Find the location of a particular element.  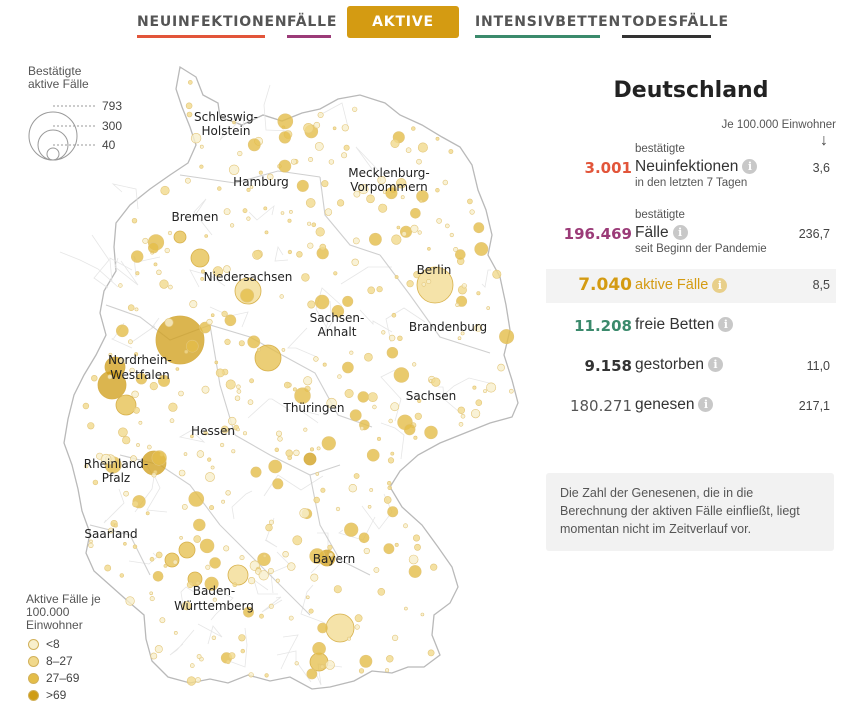

size-legend: Bestätigte aktive Fälle 793 300 40 is located at coordinates (101, 115).